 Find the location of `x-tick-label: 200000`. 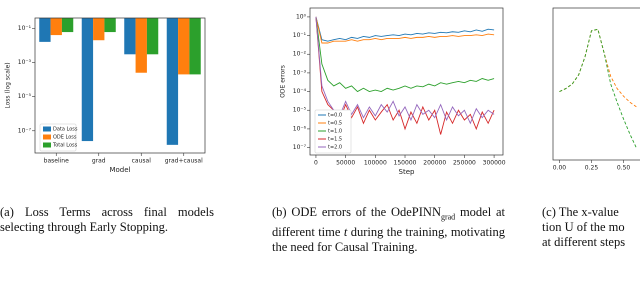

x-tick-label: 200000 is located at coordinates (434, 163).